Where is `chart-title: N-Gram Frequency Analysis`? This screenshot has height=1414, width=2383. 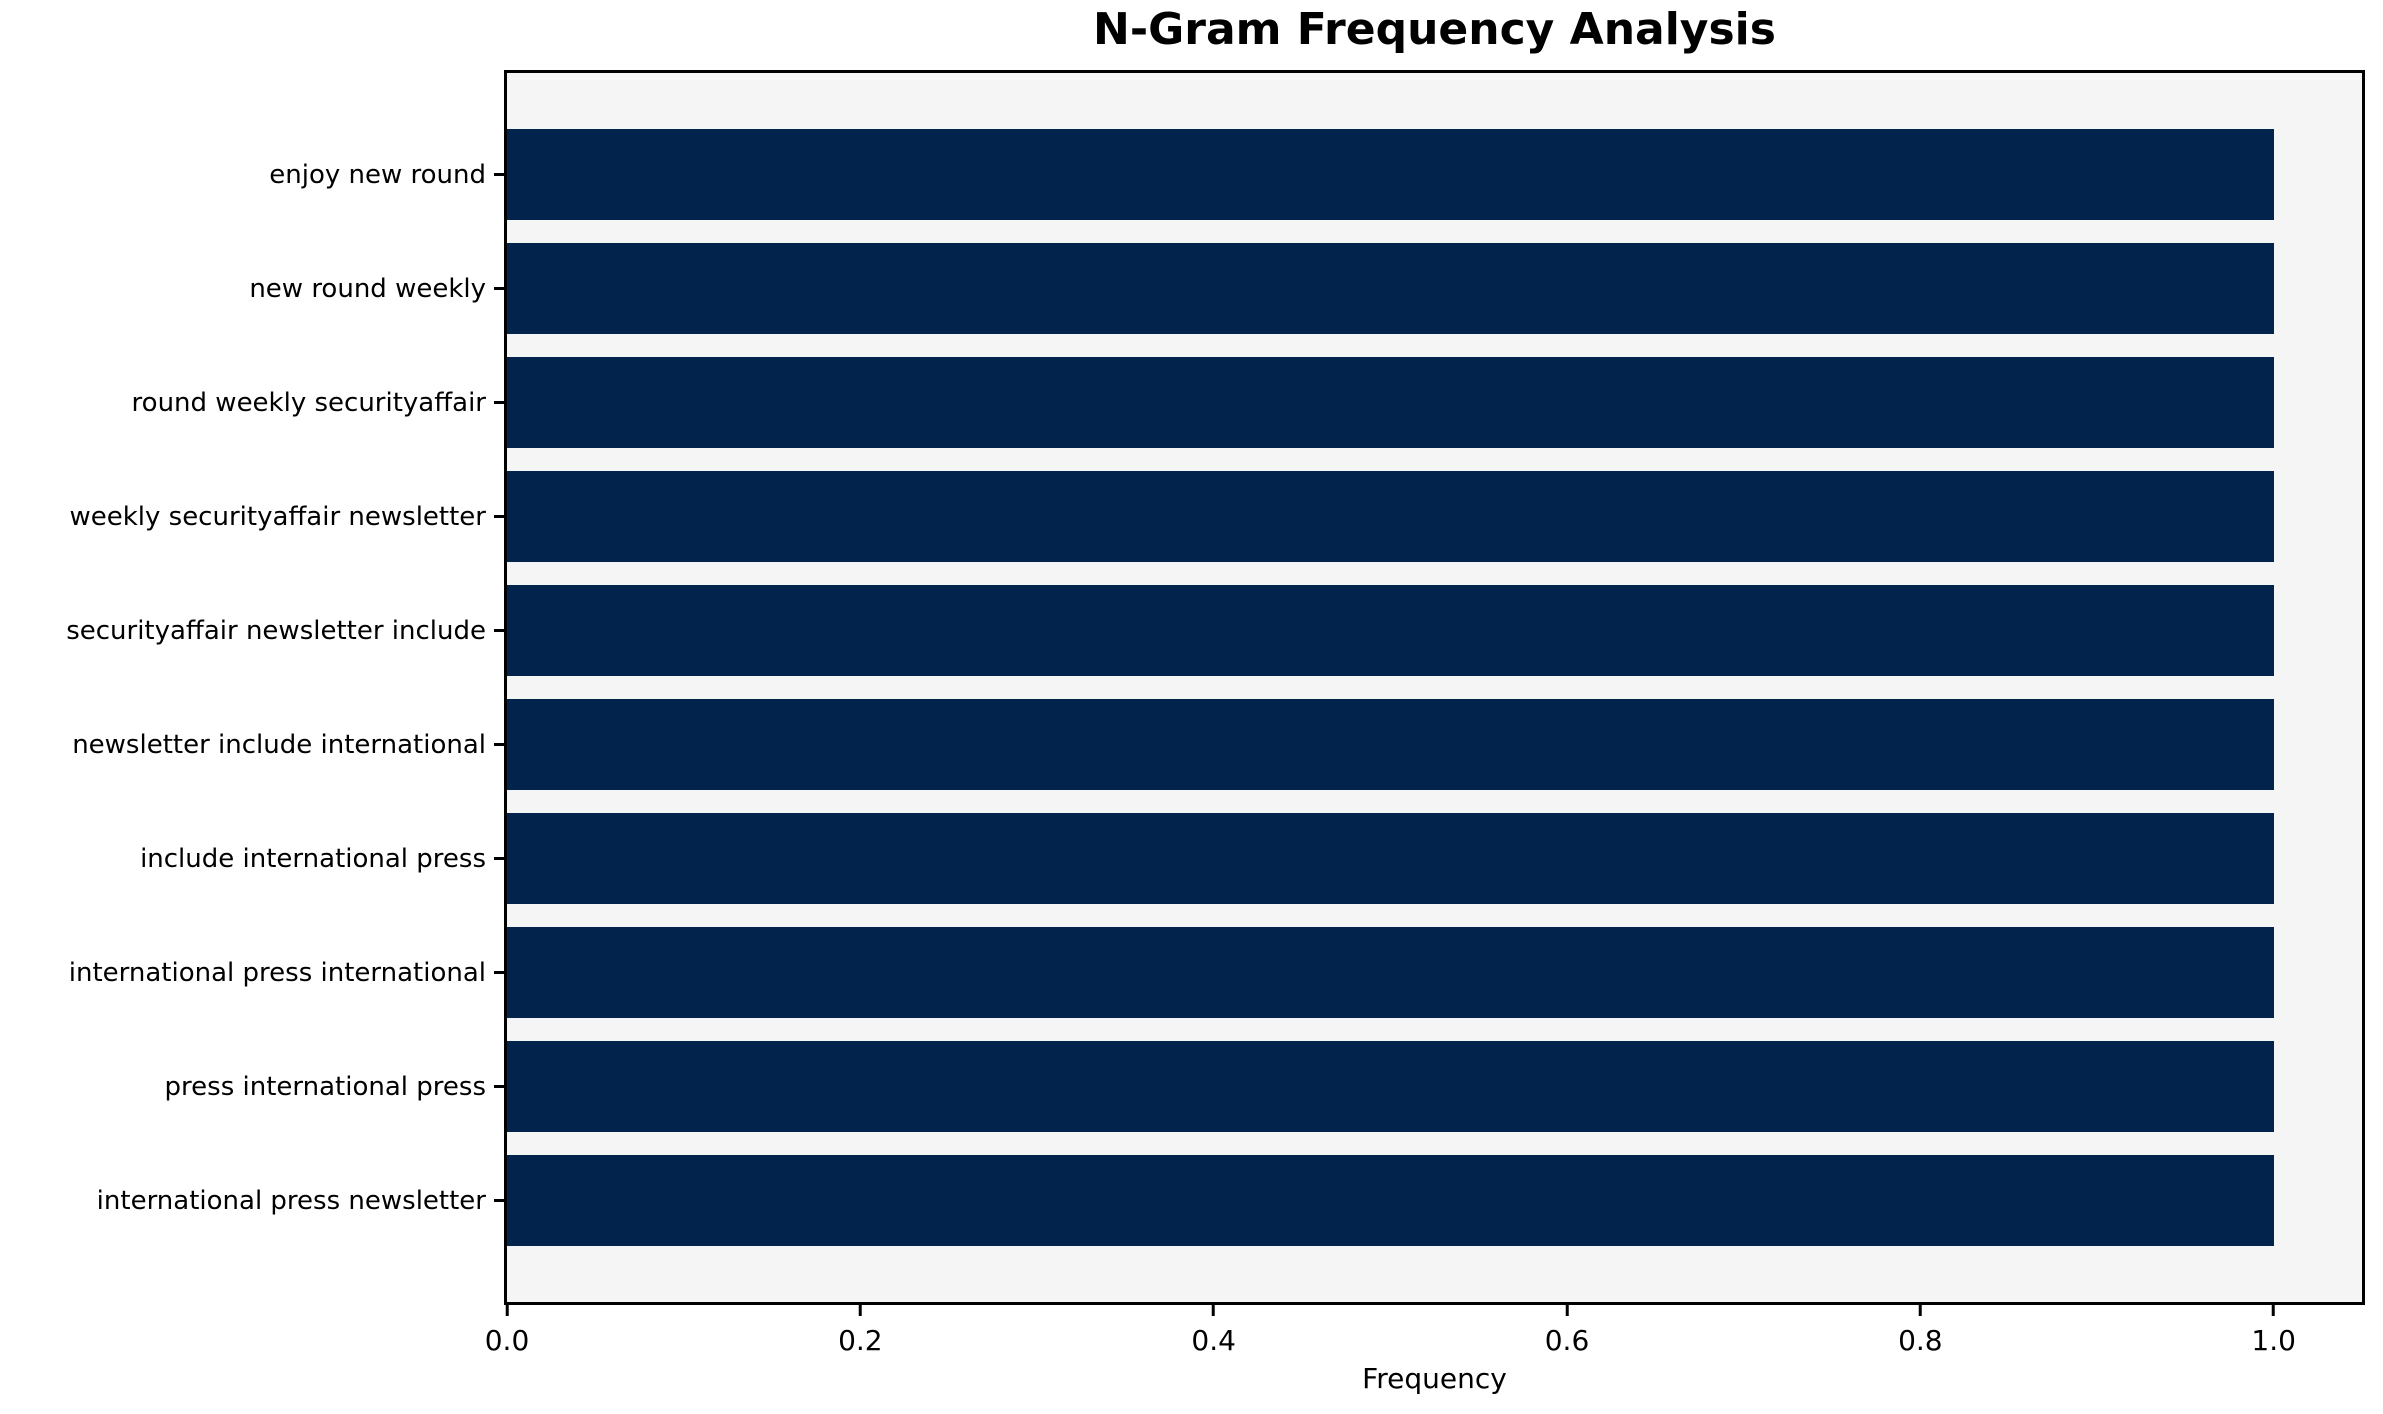 chart-title: N-Gram Frequency Analysis is located at coordinates (1434, 29).